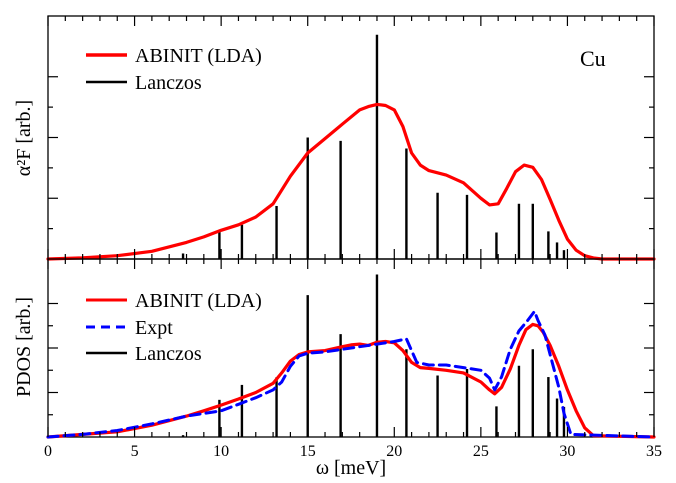 The width and height of the screenshot is (676, 483). I want to click on x-tick-label: 25, so click(481, 451).